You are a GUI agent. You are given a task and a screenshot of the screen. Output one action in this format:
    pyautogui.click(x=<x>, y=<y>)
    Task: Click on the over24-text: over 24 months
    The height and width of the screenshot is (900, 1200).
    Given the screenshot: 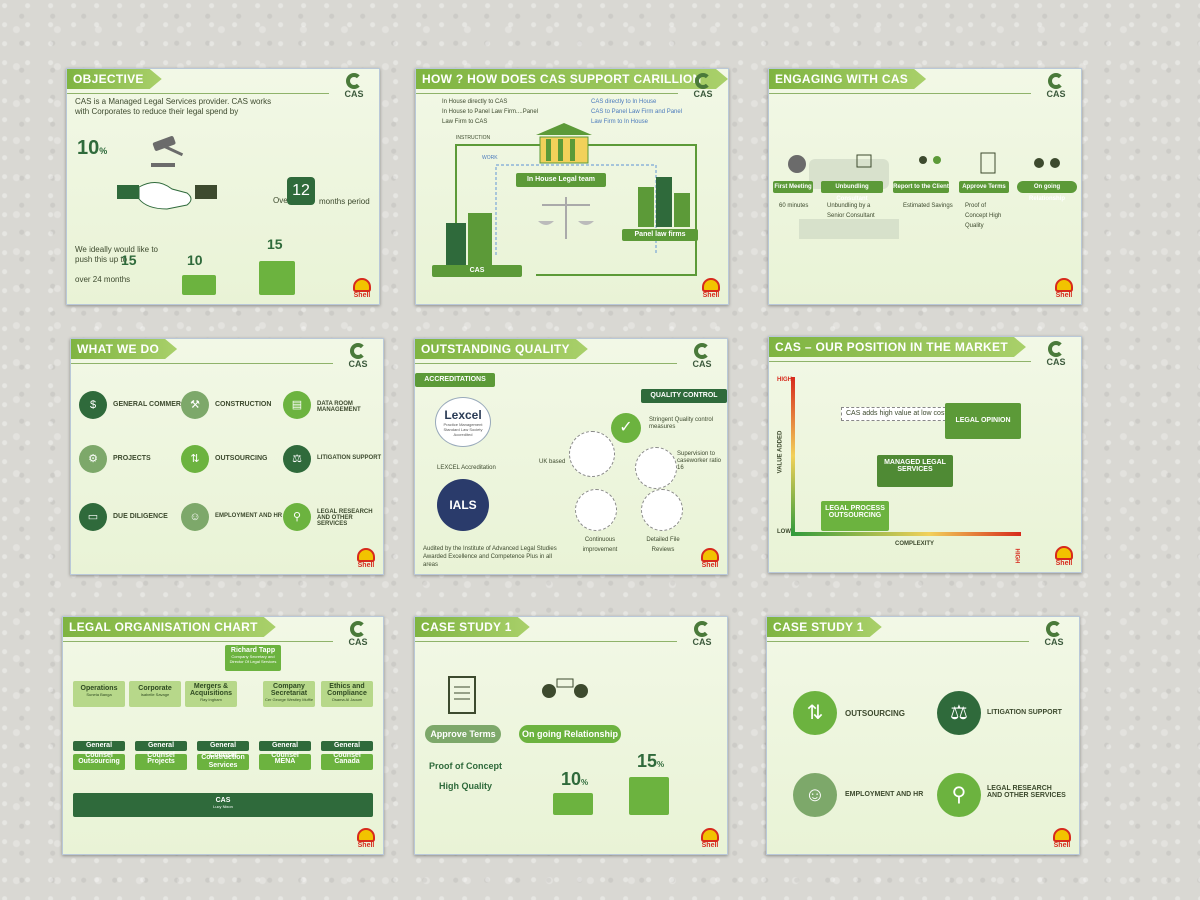 What is the action you would take?
    pyautogui.click(x=103, y=279)
    